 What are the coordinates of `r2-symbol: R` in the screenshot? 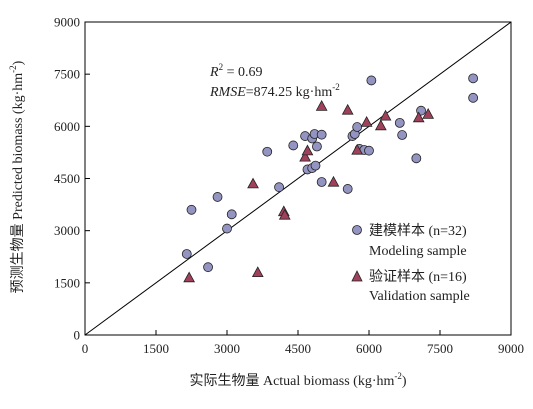 It's located at (214, 72).